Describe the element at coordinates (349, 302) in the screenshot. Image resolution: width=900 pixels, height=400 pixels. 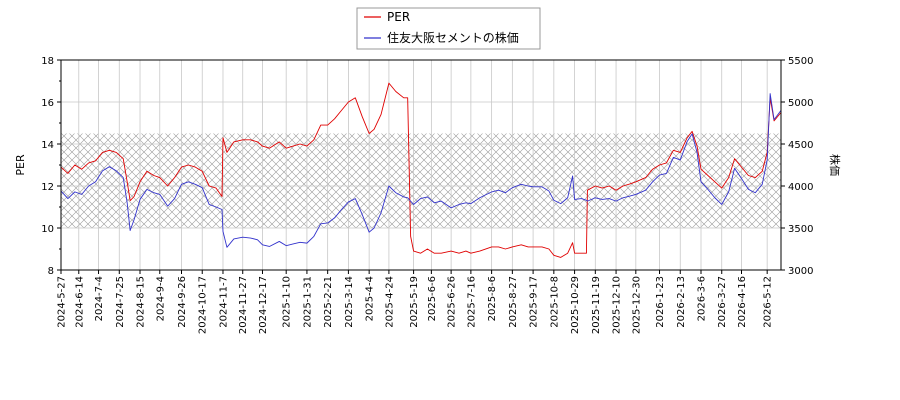
I see `x-tick-label: 2025-3-14` at that location.